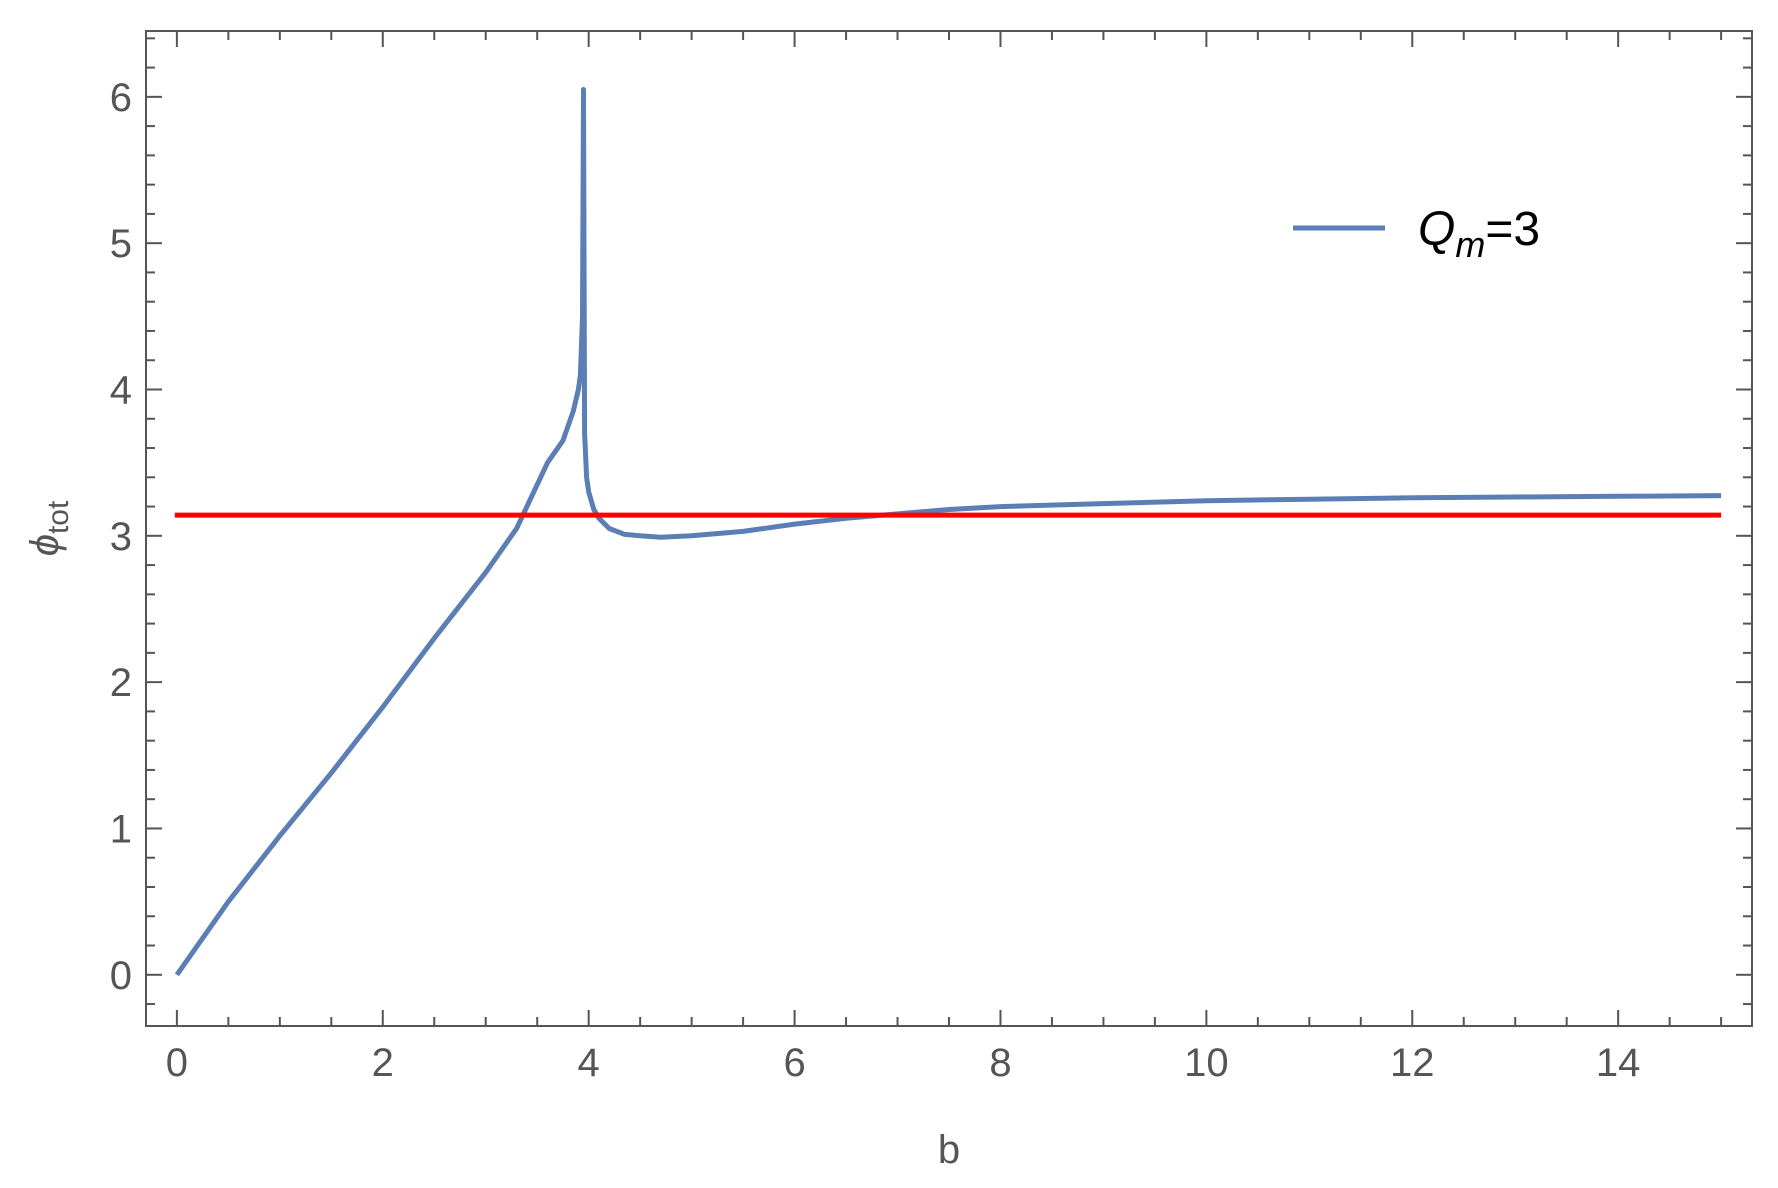 The image size is (1778, 1188). Describe the element at coordinates (121, 829) in the screenshot. I see `y-tick-label: 1` at that location.